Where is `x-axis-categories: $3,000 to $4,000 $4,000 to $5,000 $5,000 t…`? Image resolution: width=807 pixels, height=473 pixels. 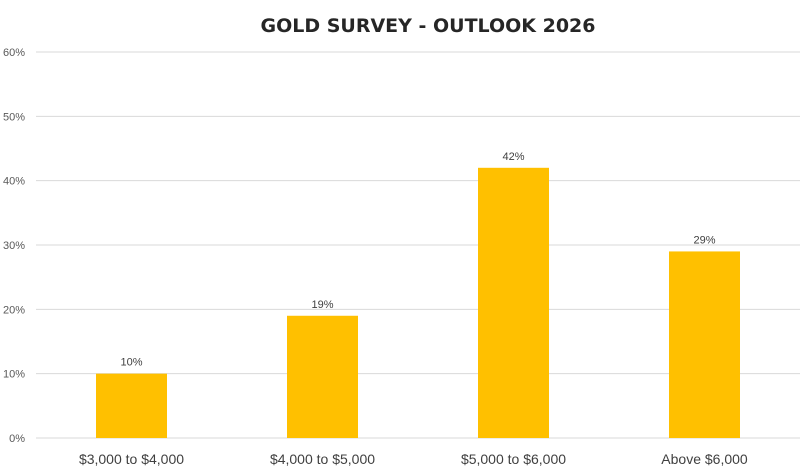 x-axis-categories: $3,000 to $4,000 $4,000 to $5,000 $5,000 t… is located at coordinates (413, 459).